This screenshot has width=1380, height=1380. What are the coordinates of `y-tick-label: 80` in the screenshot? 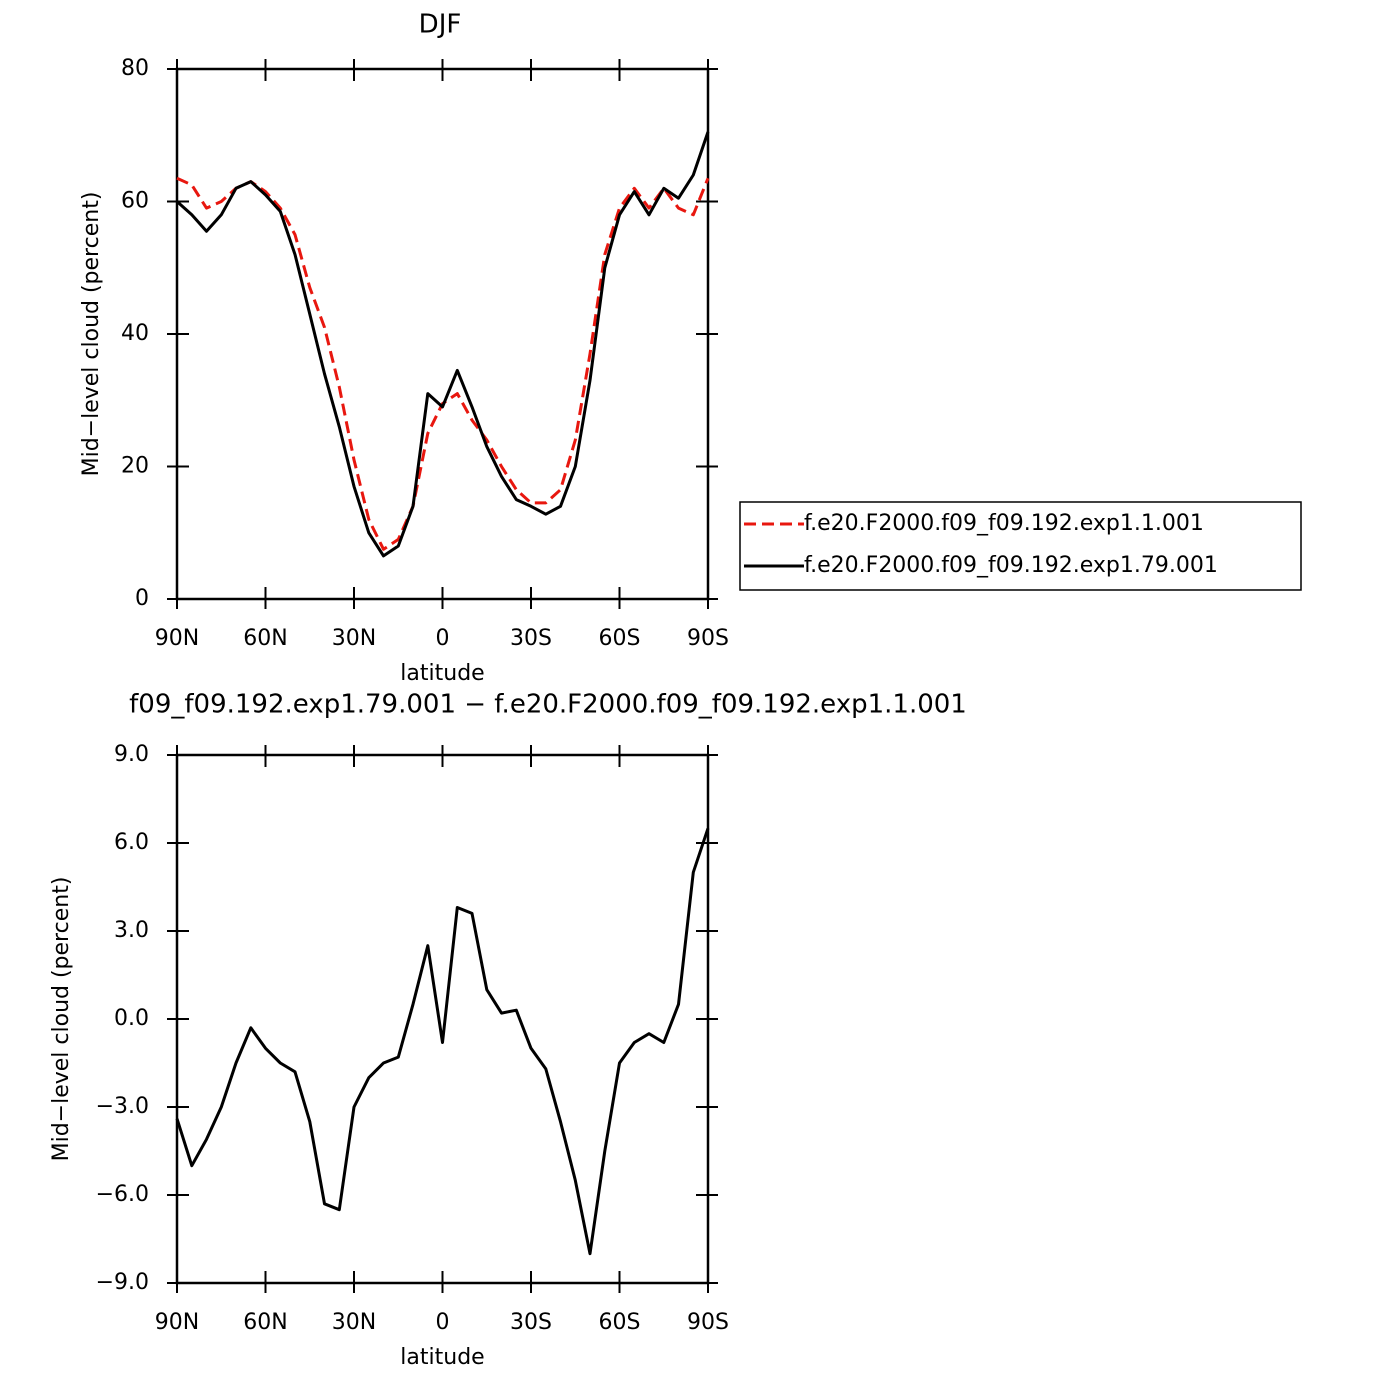 It's located at (135, 68).